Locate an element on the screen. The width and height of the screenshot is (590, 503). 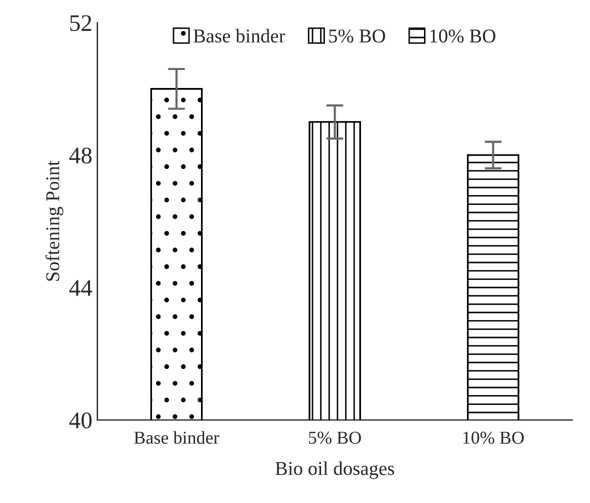
y-tick-label: 40 is located at coordinates (80, 420).